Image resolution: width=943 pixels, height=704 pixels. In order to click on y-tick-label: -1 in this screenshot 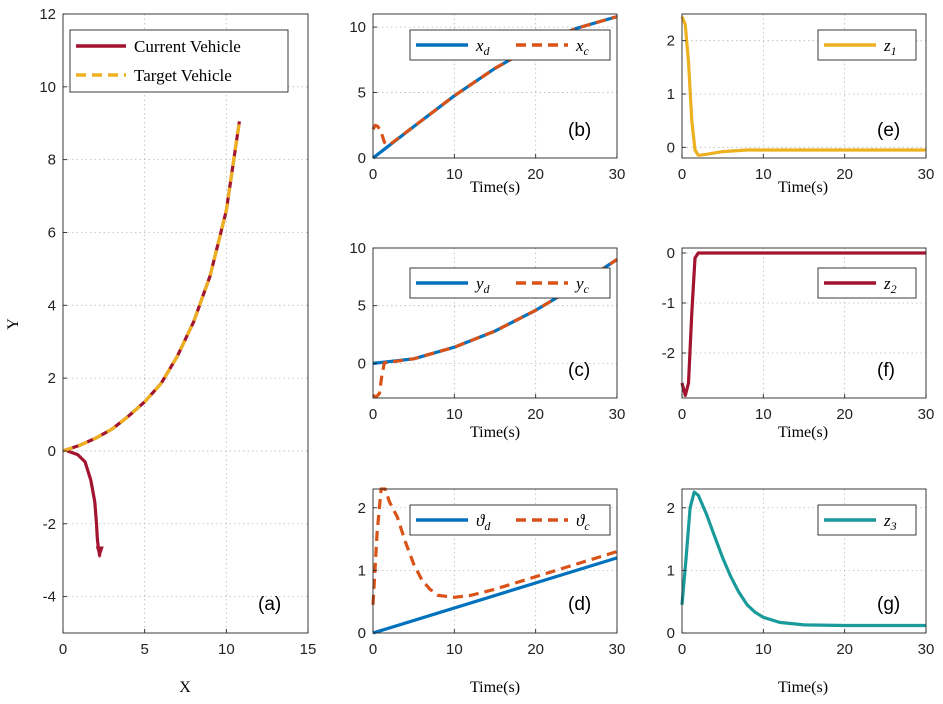, I will do `click(668, 303)`.